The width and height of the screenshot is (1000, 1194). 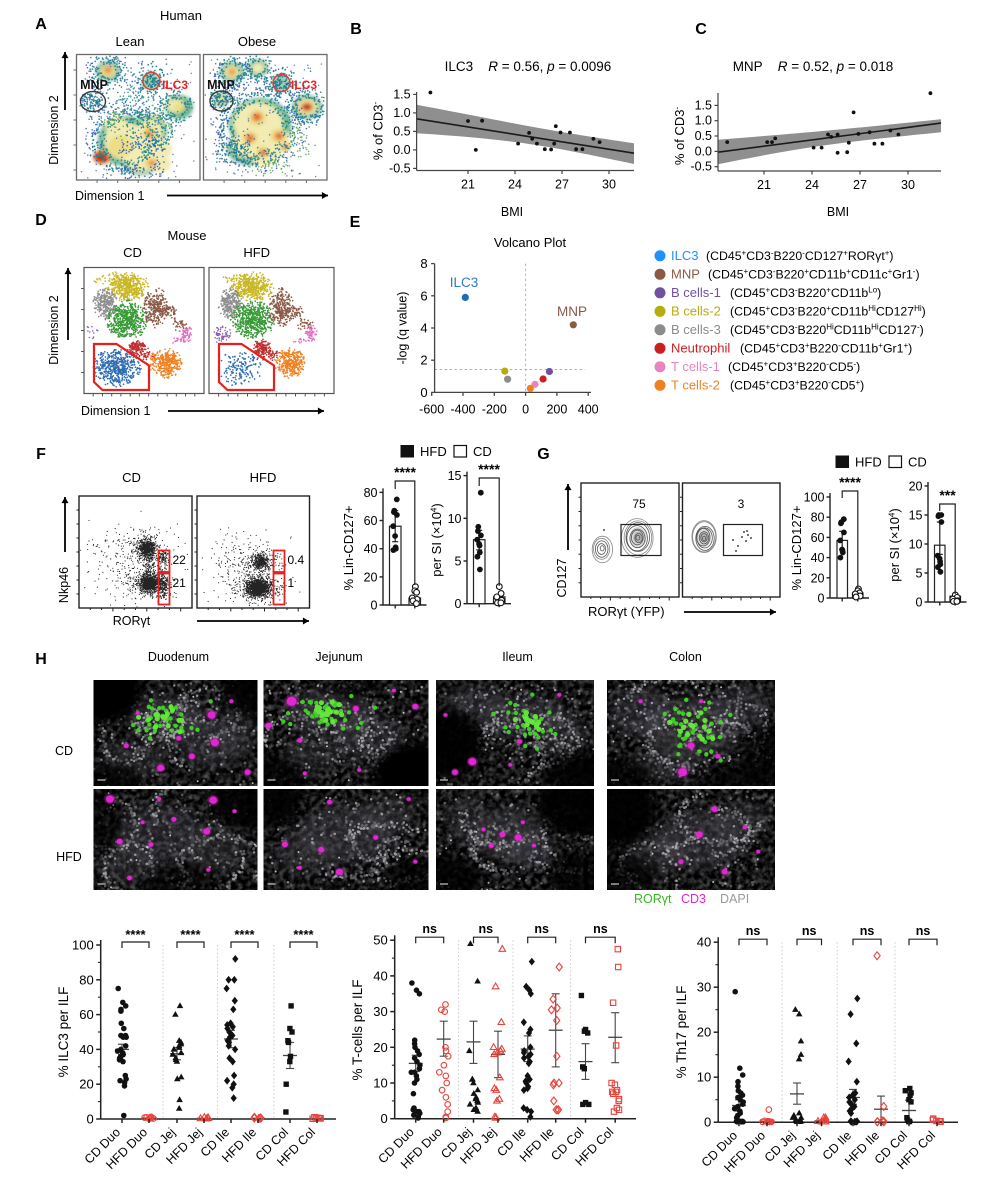 What do you see at coordinates (494, 409) in the screenshot?
I see `svg-text: -200` at bounding box center [494, 409].